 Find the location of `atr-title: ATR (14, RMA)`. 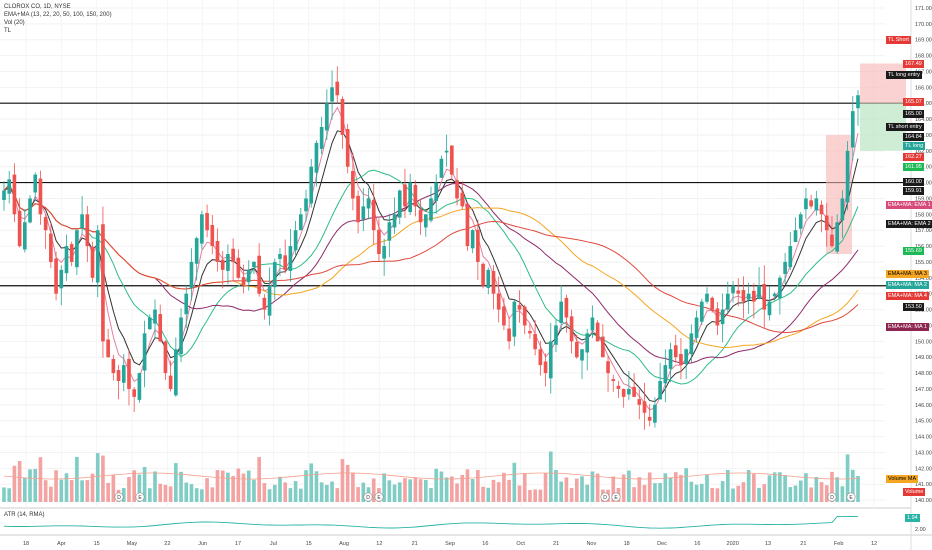

atr-title: ATR (14, RMA) is located at coordinates (24, 515).